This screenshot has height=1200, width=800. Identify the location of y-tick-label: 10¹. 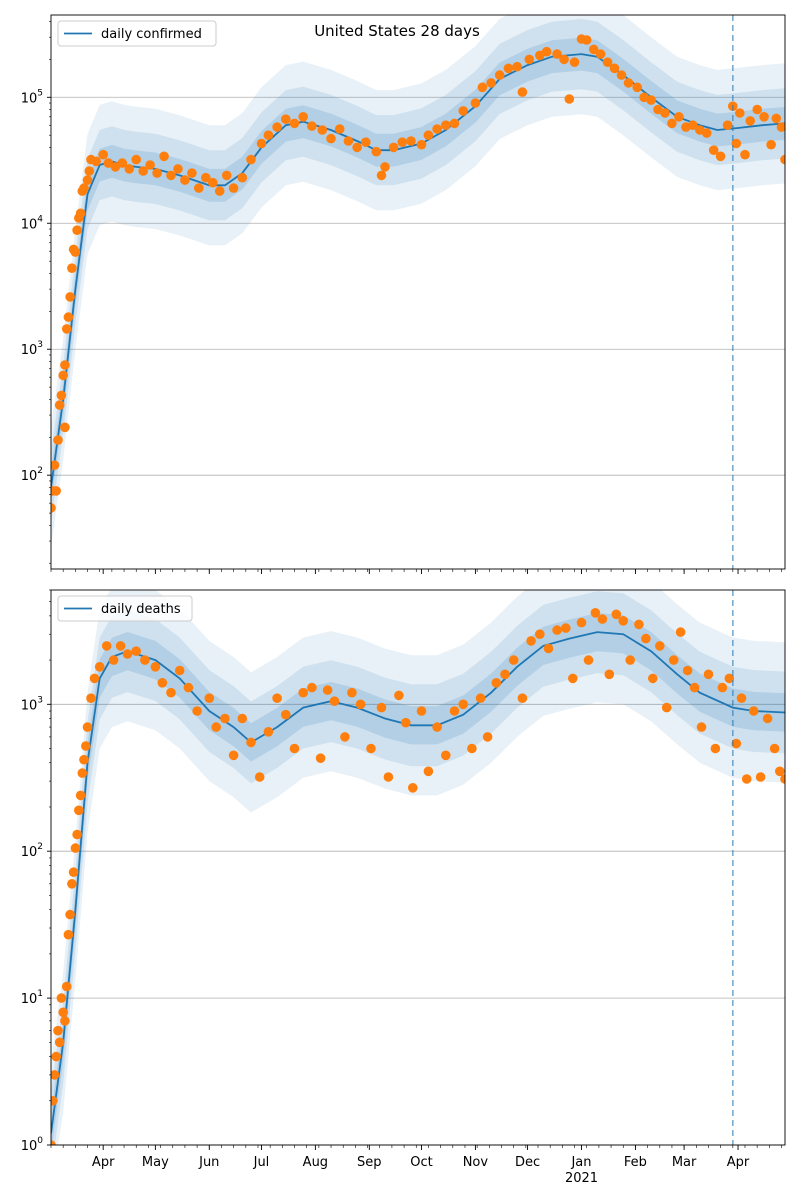
(32, 998).